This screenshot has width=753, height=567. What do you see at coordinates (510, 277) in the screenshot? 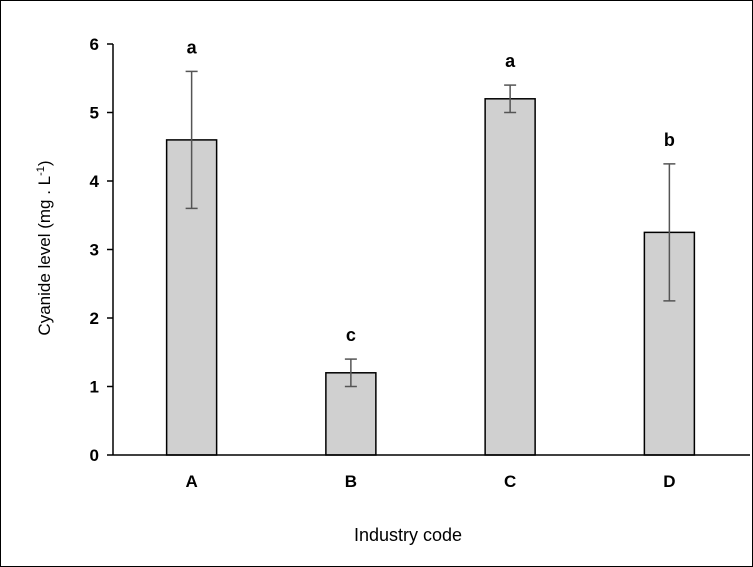
I see `bar-C` at bounding box center [510, 277].